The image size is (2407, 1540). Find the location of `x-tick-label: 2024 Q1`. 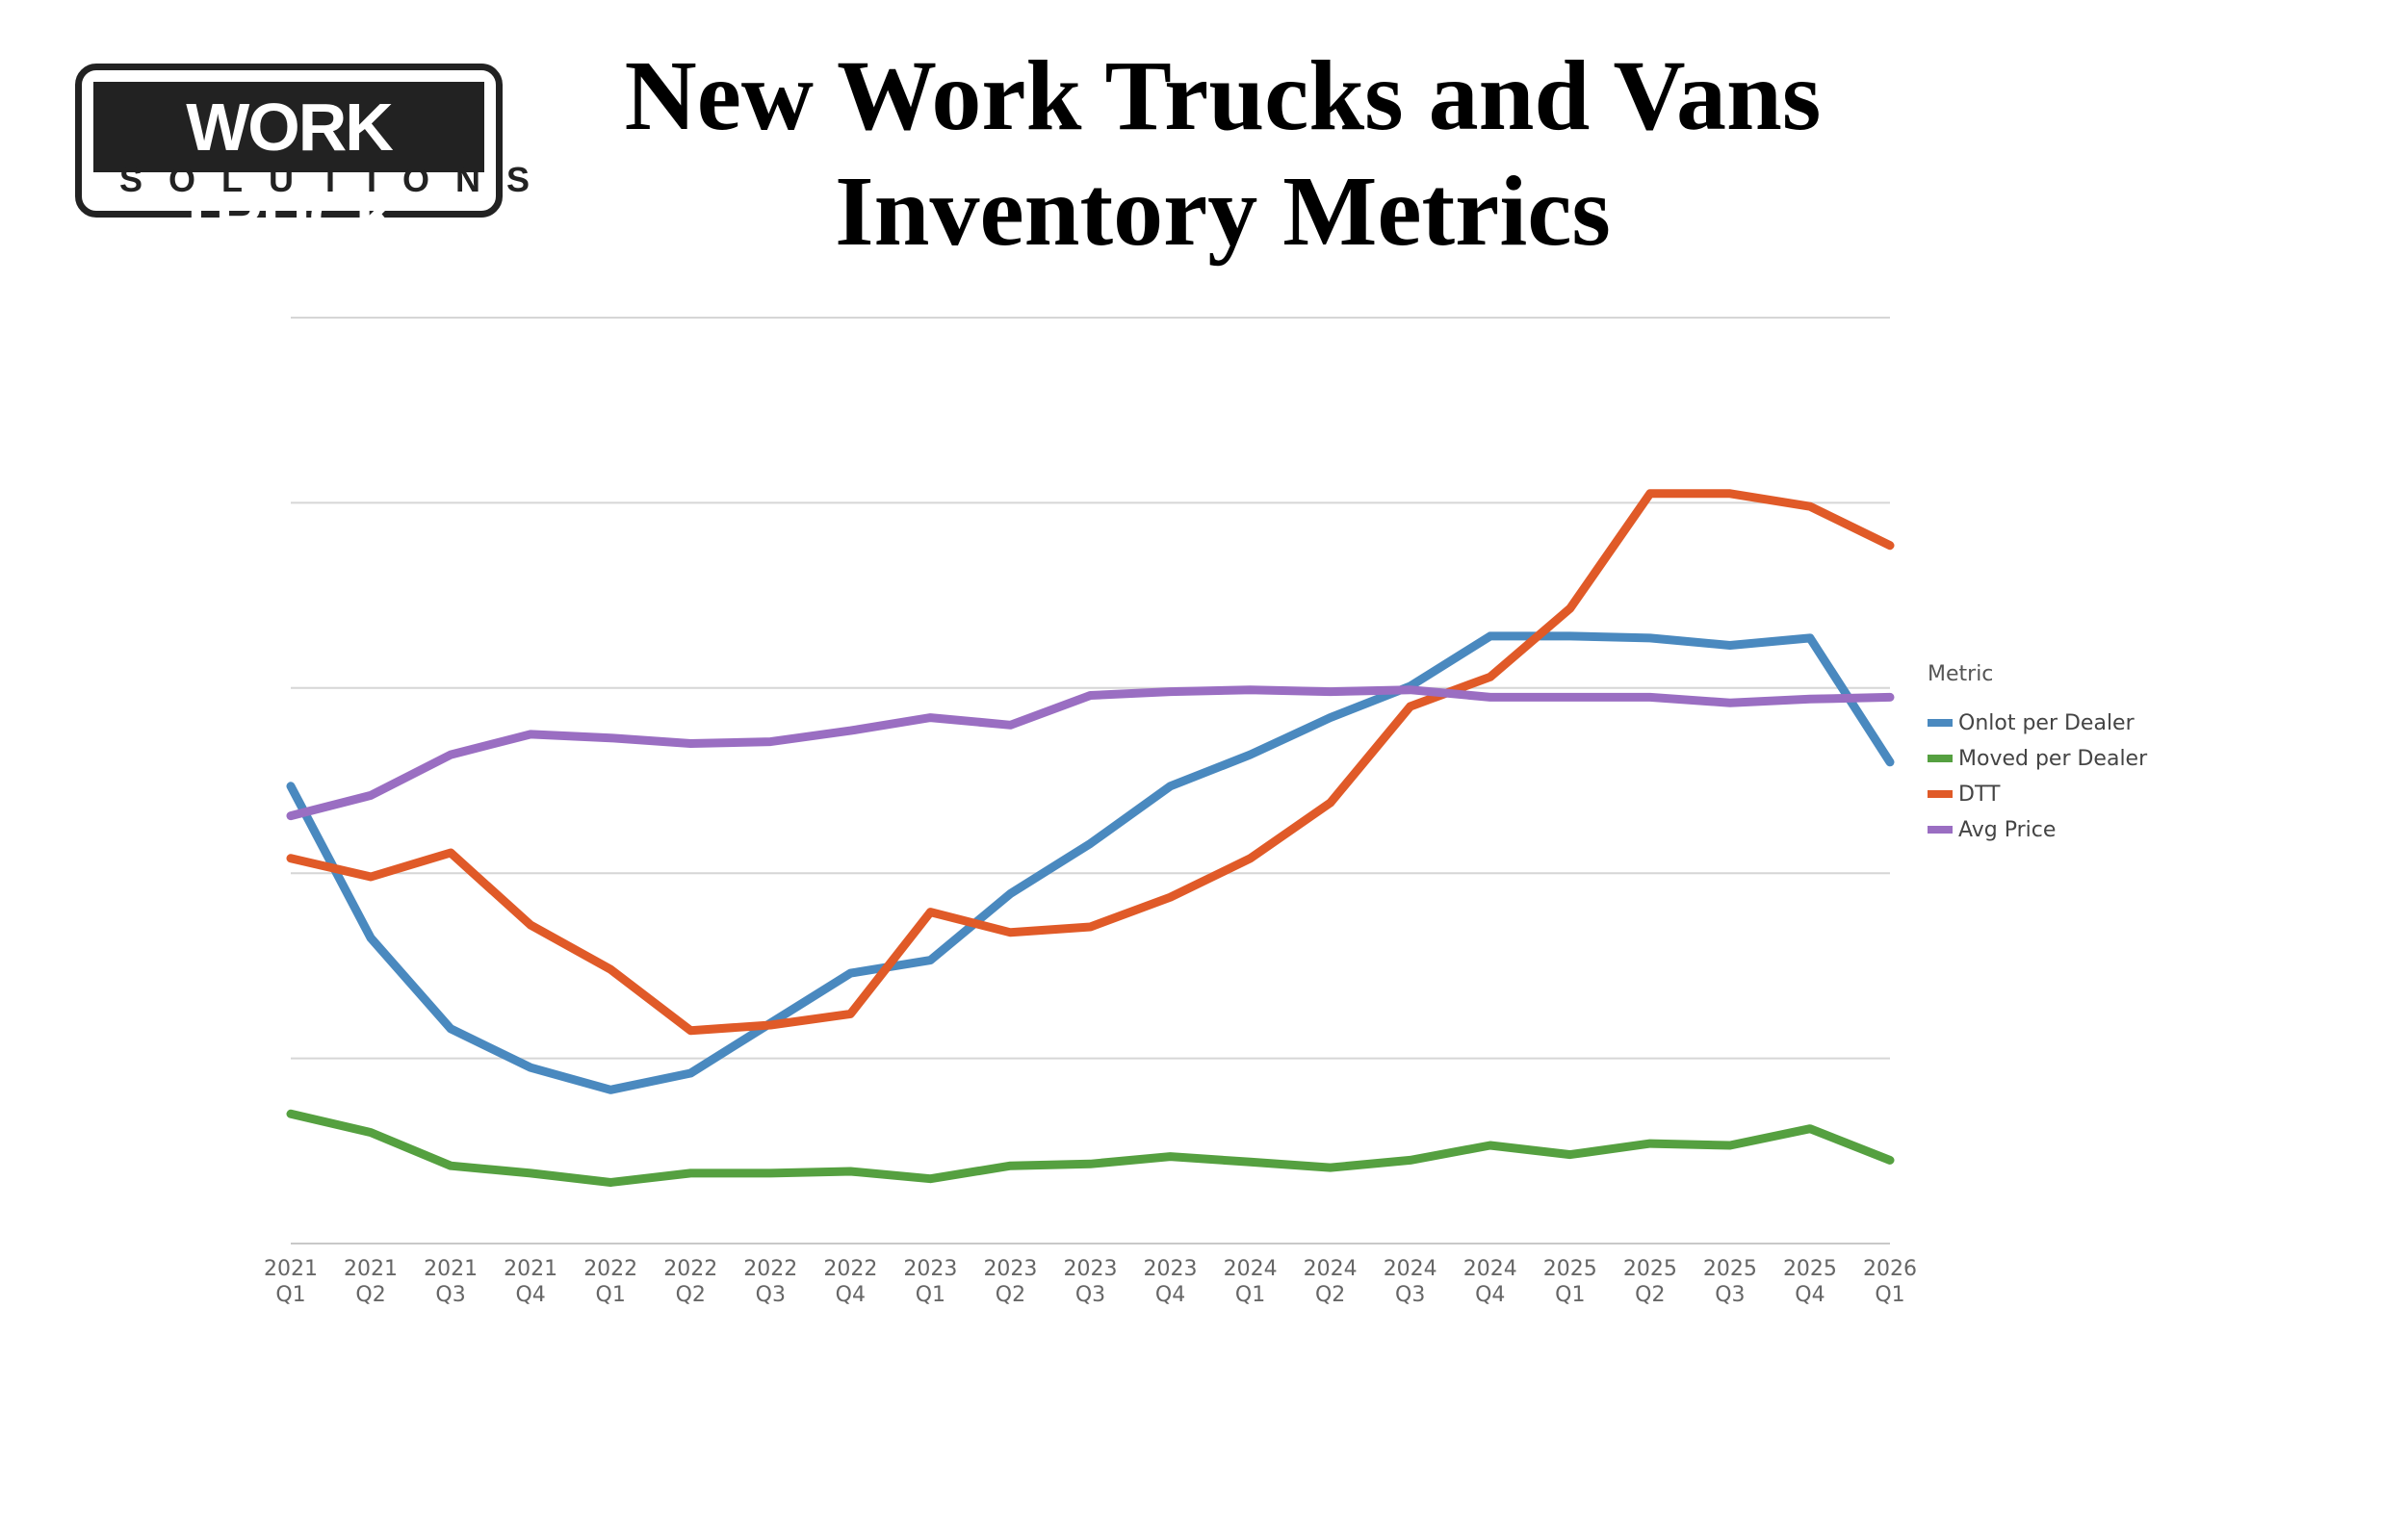

x-tick-label: 2024 Q1 is located at coordinates (1251, 1282).